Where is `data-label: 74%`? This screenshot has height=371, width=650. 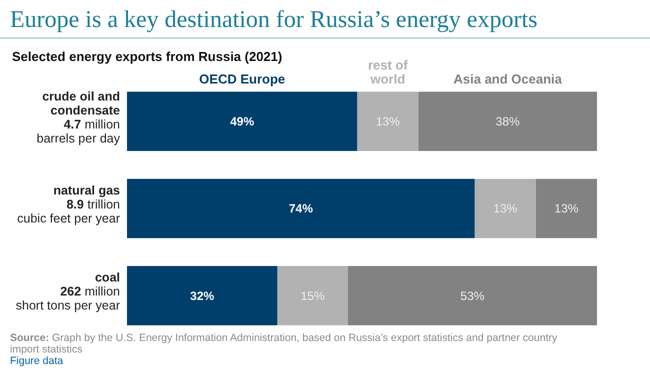 data-label: 74% is located at coordinates (301, 209).